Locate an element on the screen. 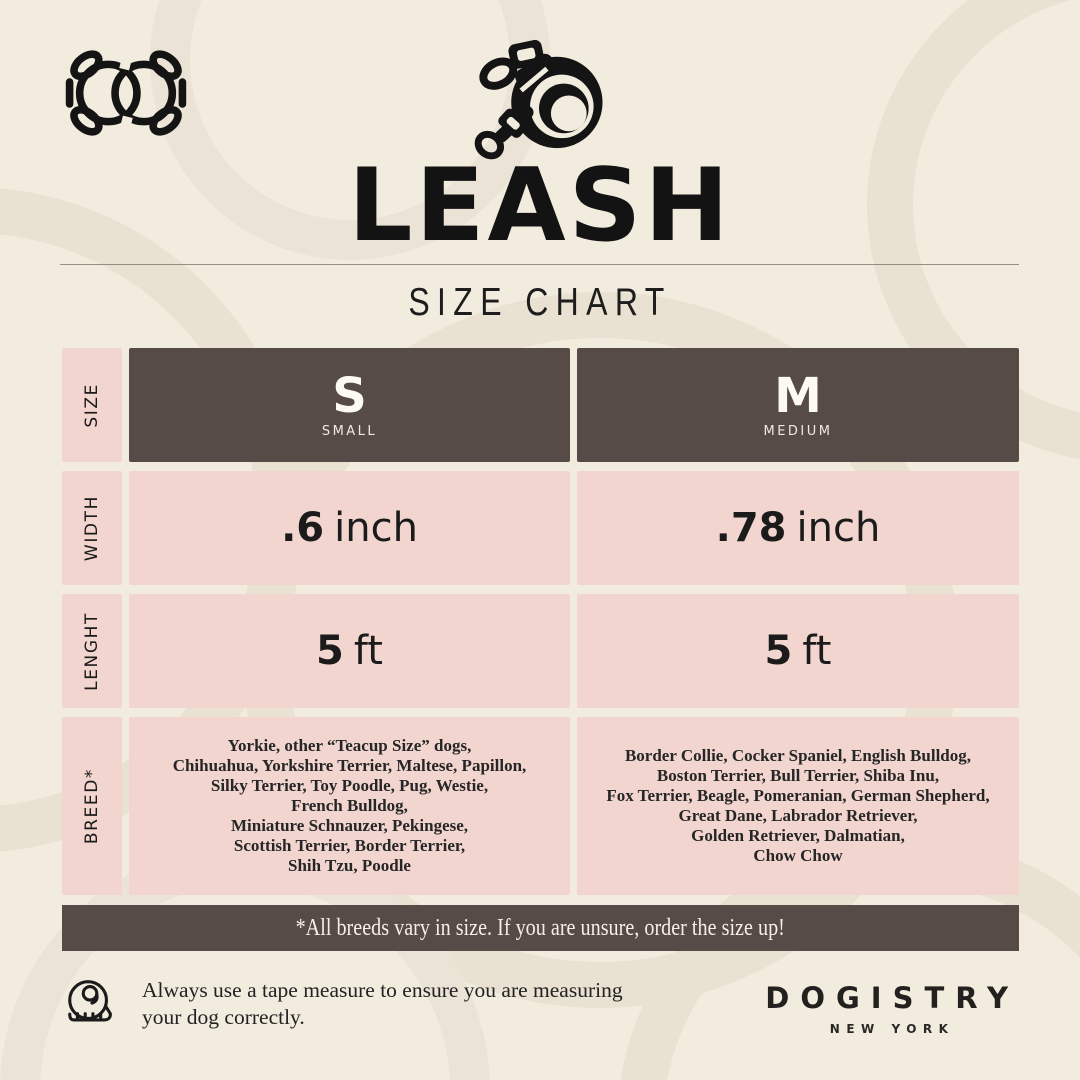  width-value-medium: .78 inch is located at coordinates (798, 528).